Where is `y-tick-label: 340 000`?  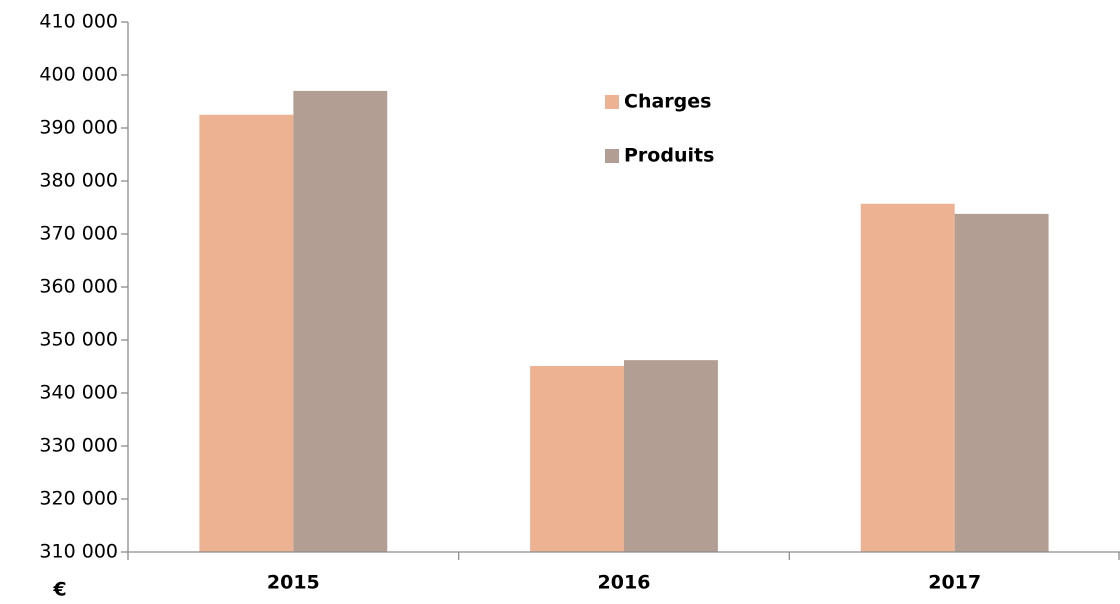
y-tick-label: 340 000 is located at coordinates (78, 393).